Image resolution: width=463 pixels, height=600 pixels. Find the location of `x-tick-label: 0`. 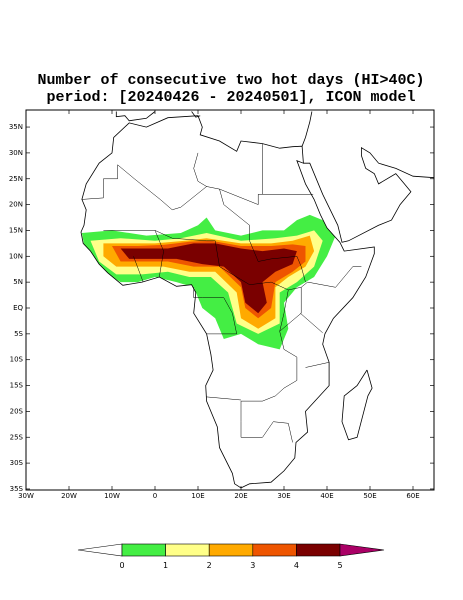

x-tick-label: 0 is located at coordinates (155, 496).